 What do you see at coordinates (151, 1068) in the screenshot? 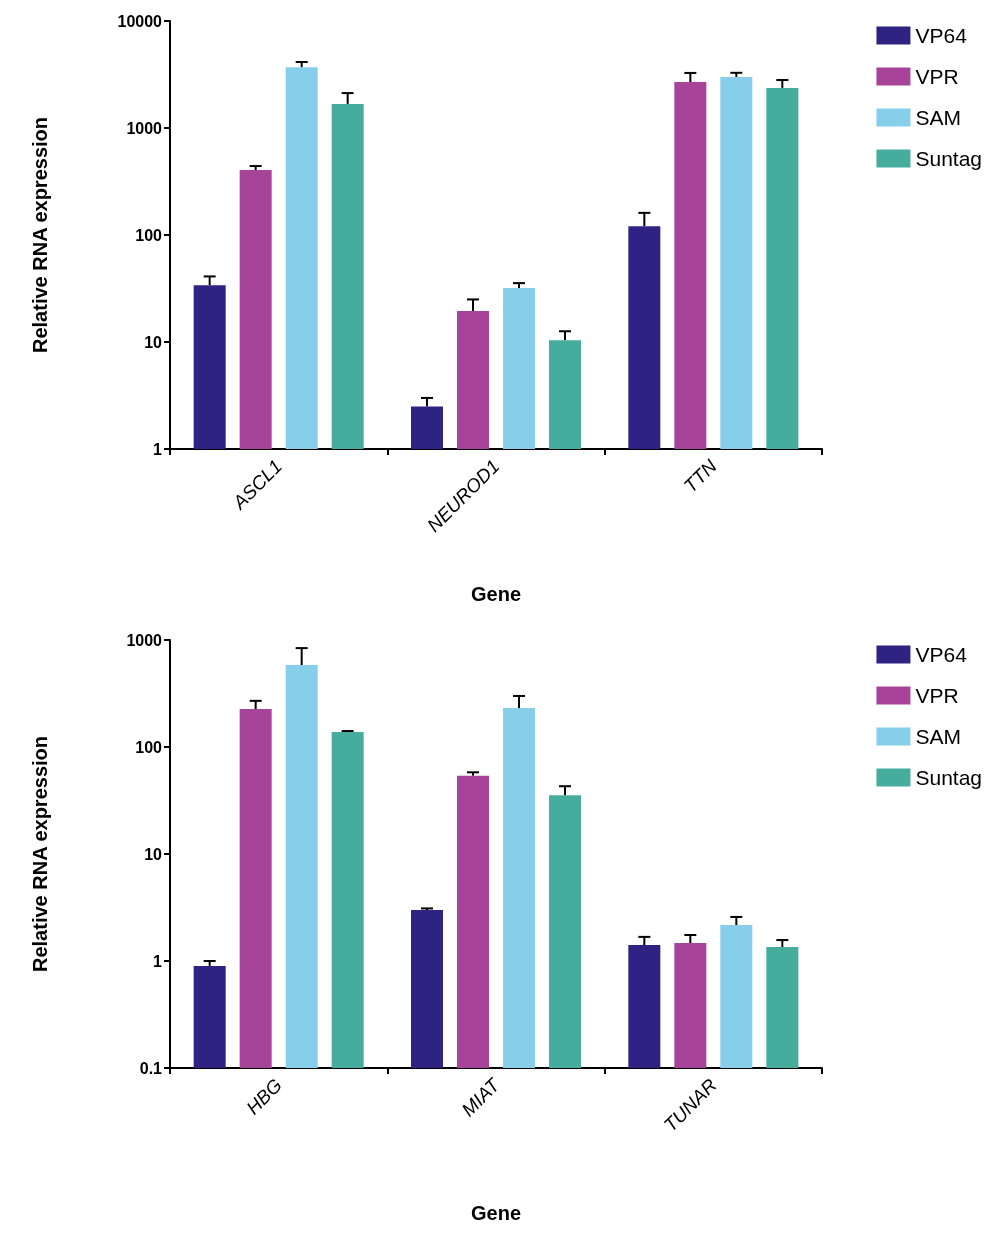
I see `y-tick-label: 0.1` at bounding box center [151, 1068].